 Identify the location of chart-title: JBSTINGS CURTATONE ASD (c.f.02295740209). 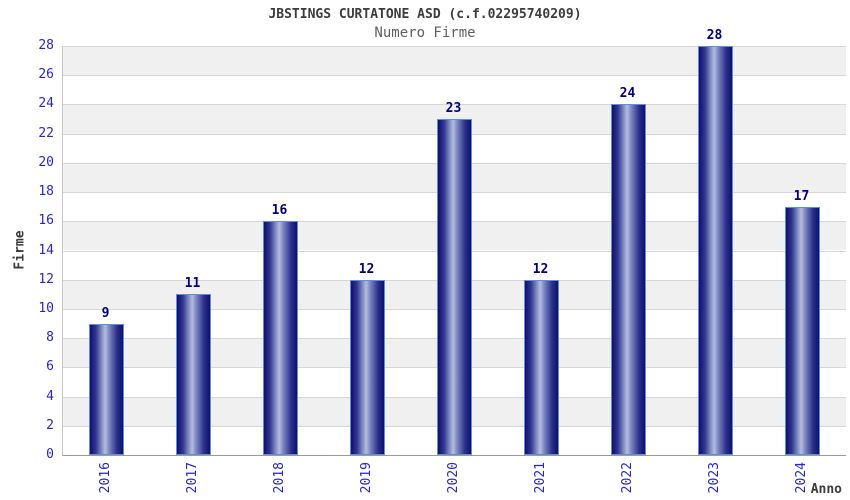
(425, 14).